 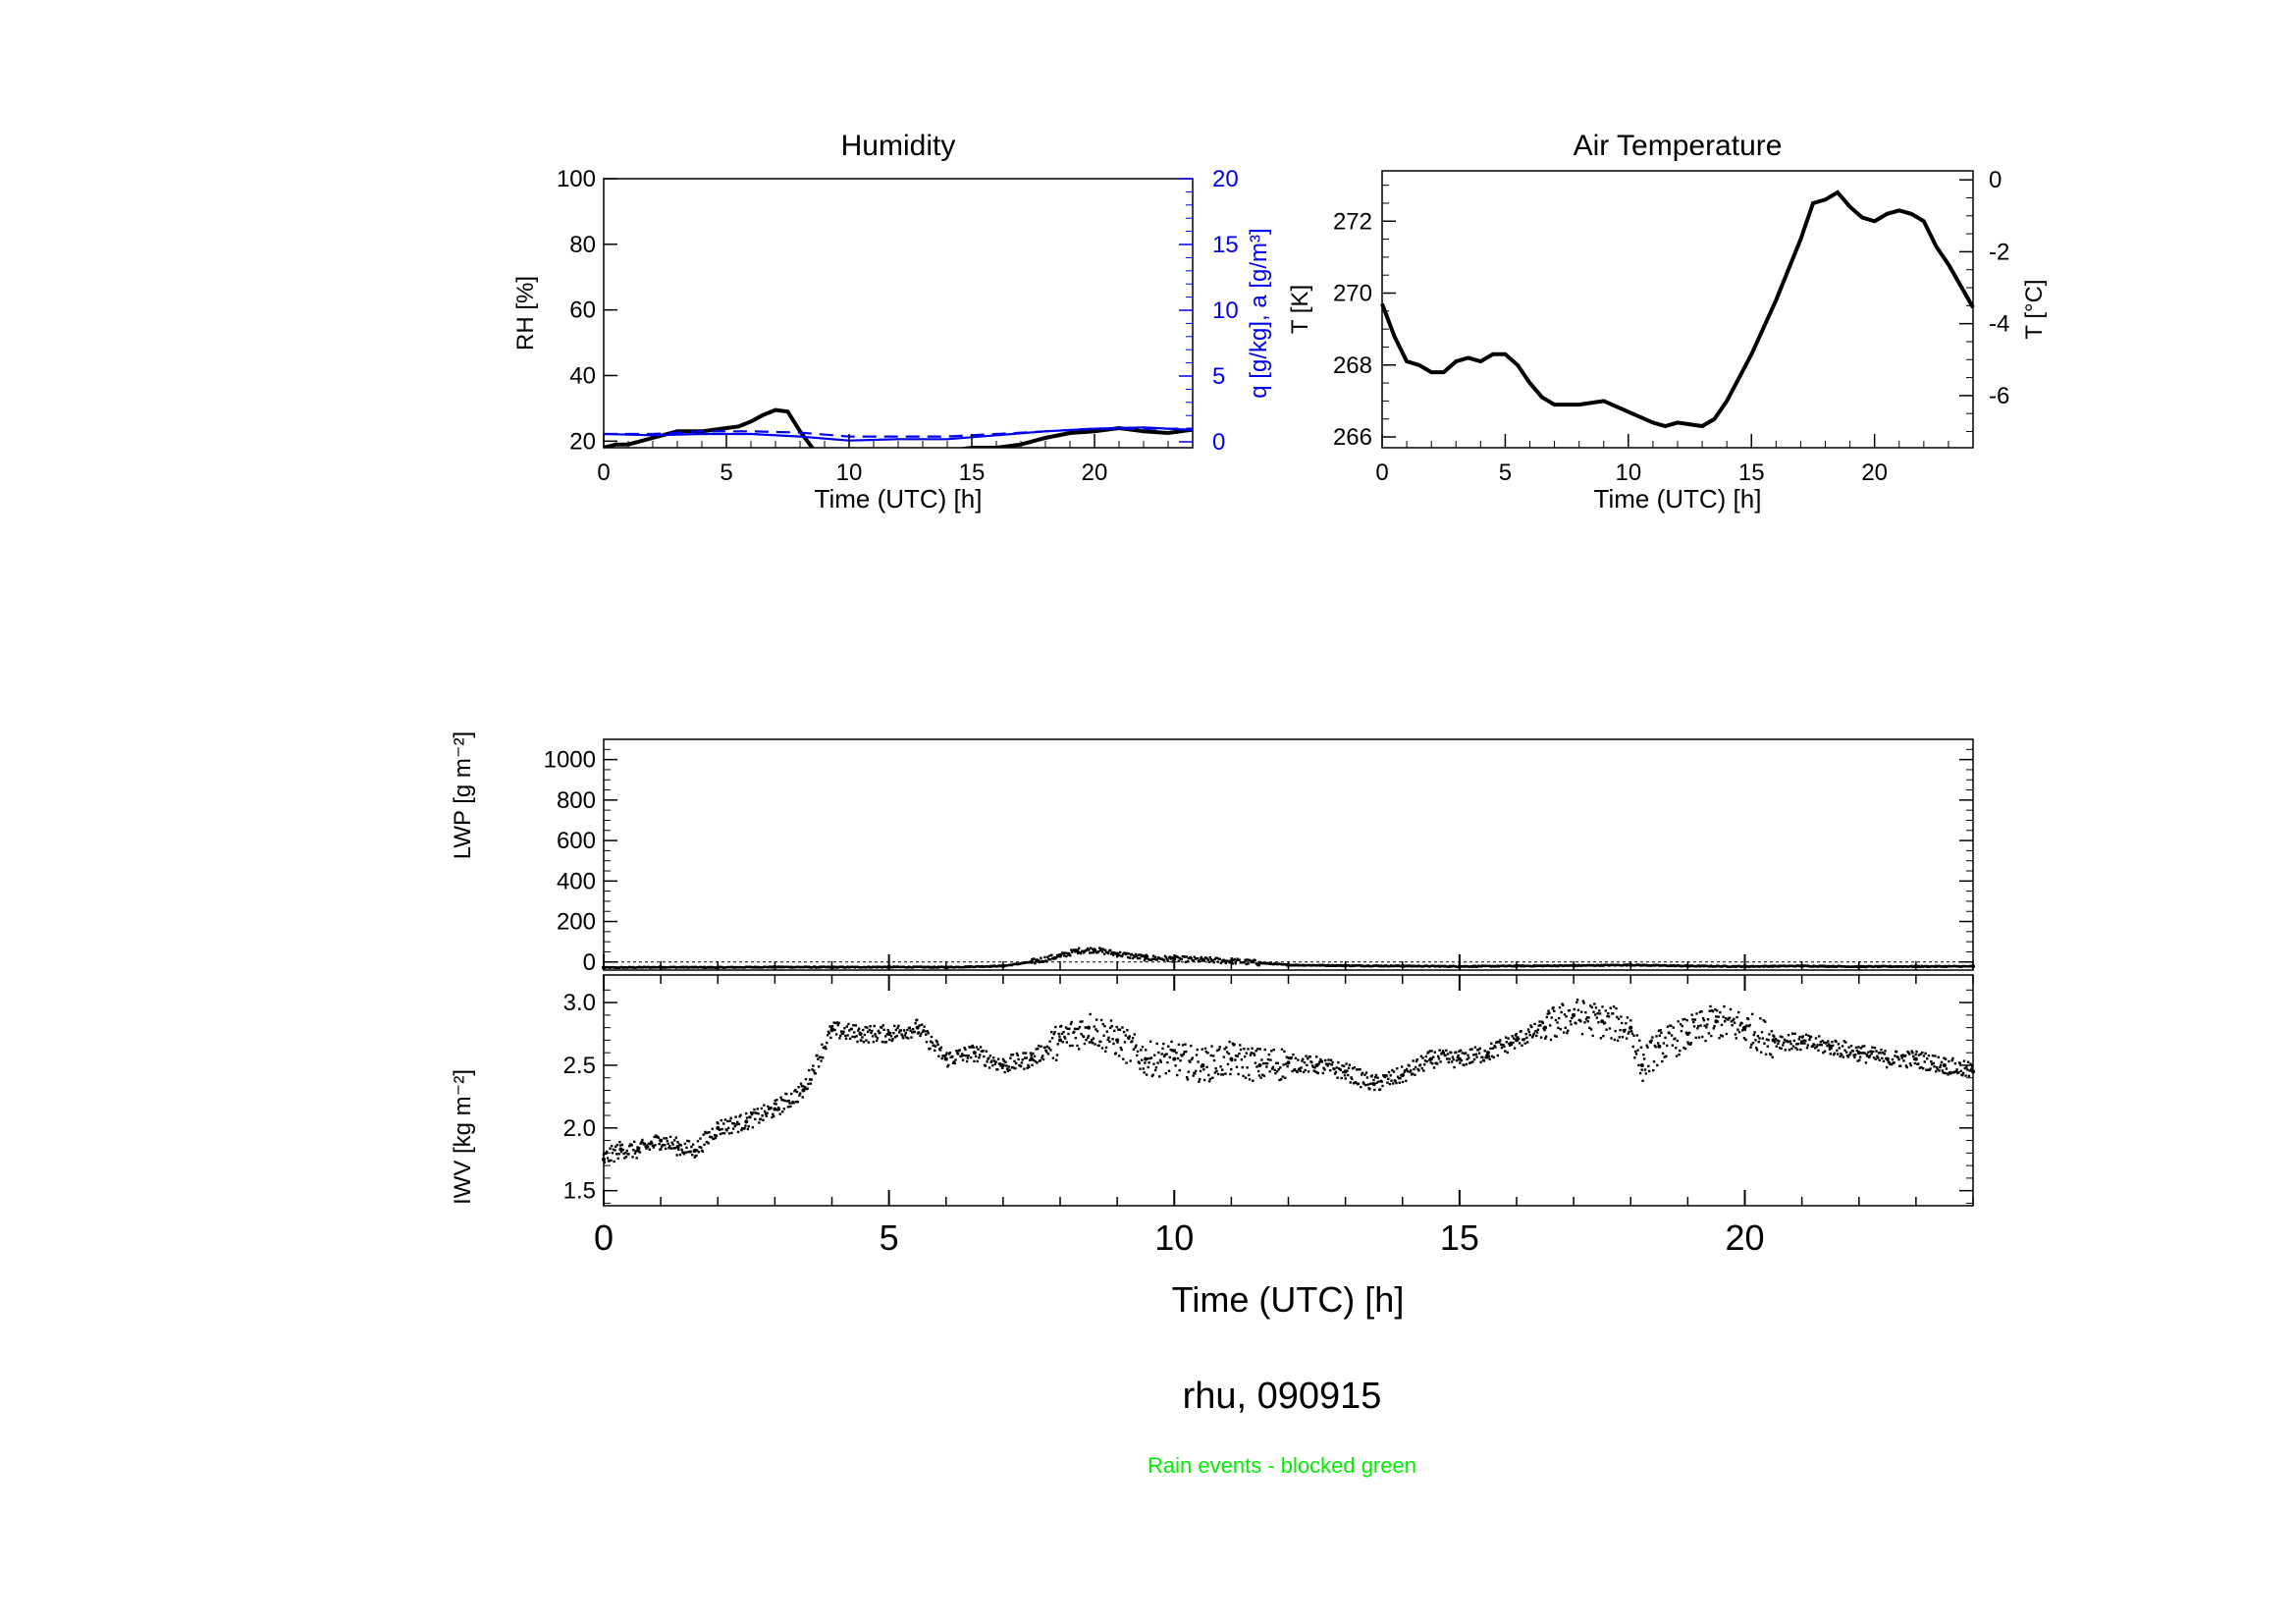 What do you see at coordinates (1289, 962) in the screenshot?
I see `lwp-x-ticks` at bounding box center [1289, 962].